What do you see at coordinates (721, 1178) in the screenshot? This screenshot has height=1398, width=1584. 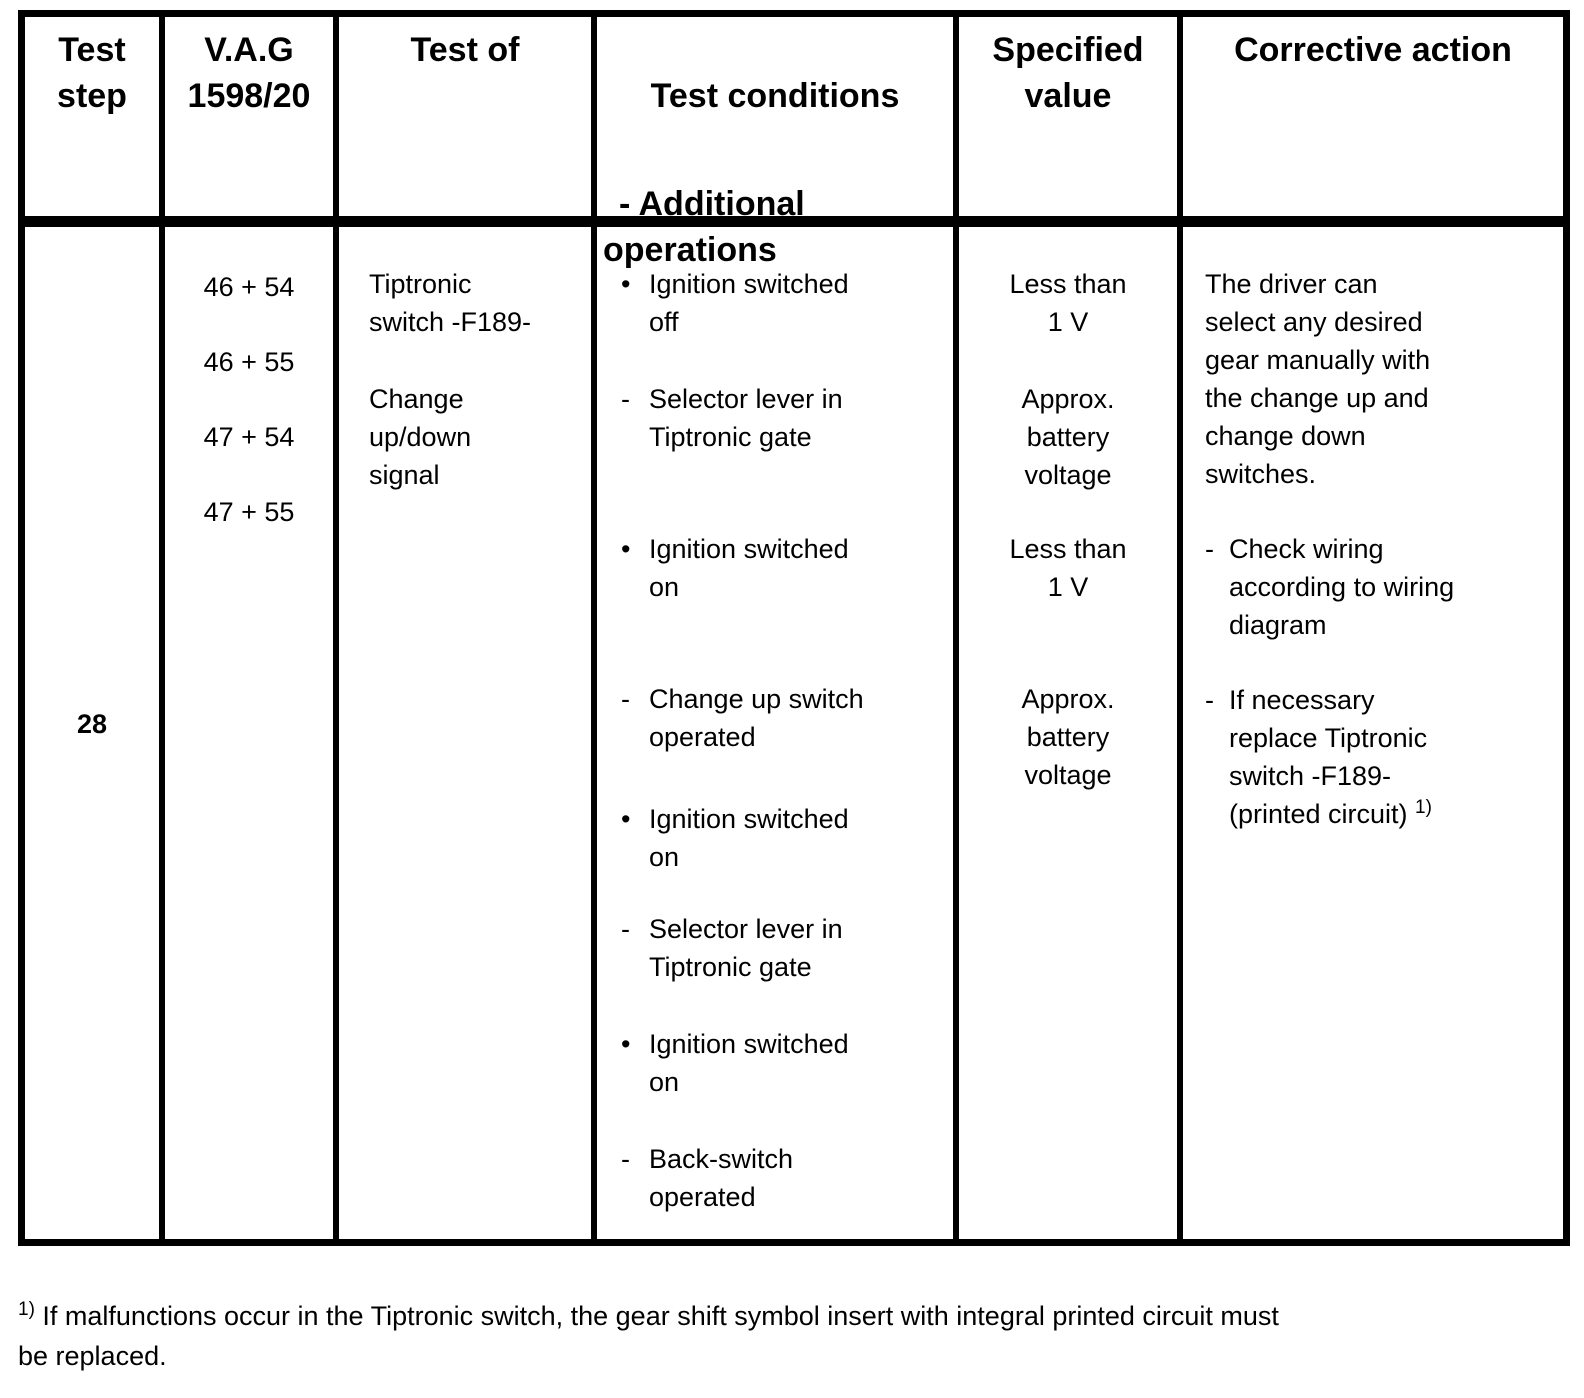 I see `condition-text: Back-switch operated` at bounding box center [721, 1178].